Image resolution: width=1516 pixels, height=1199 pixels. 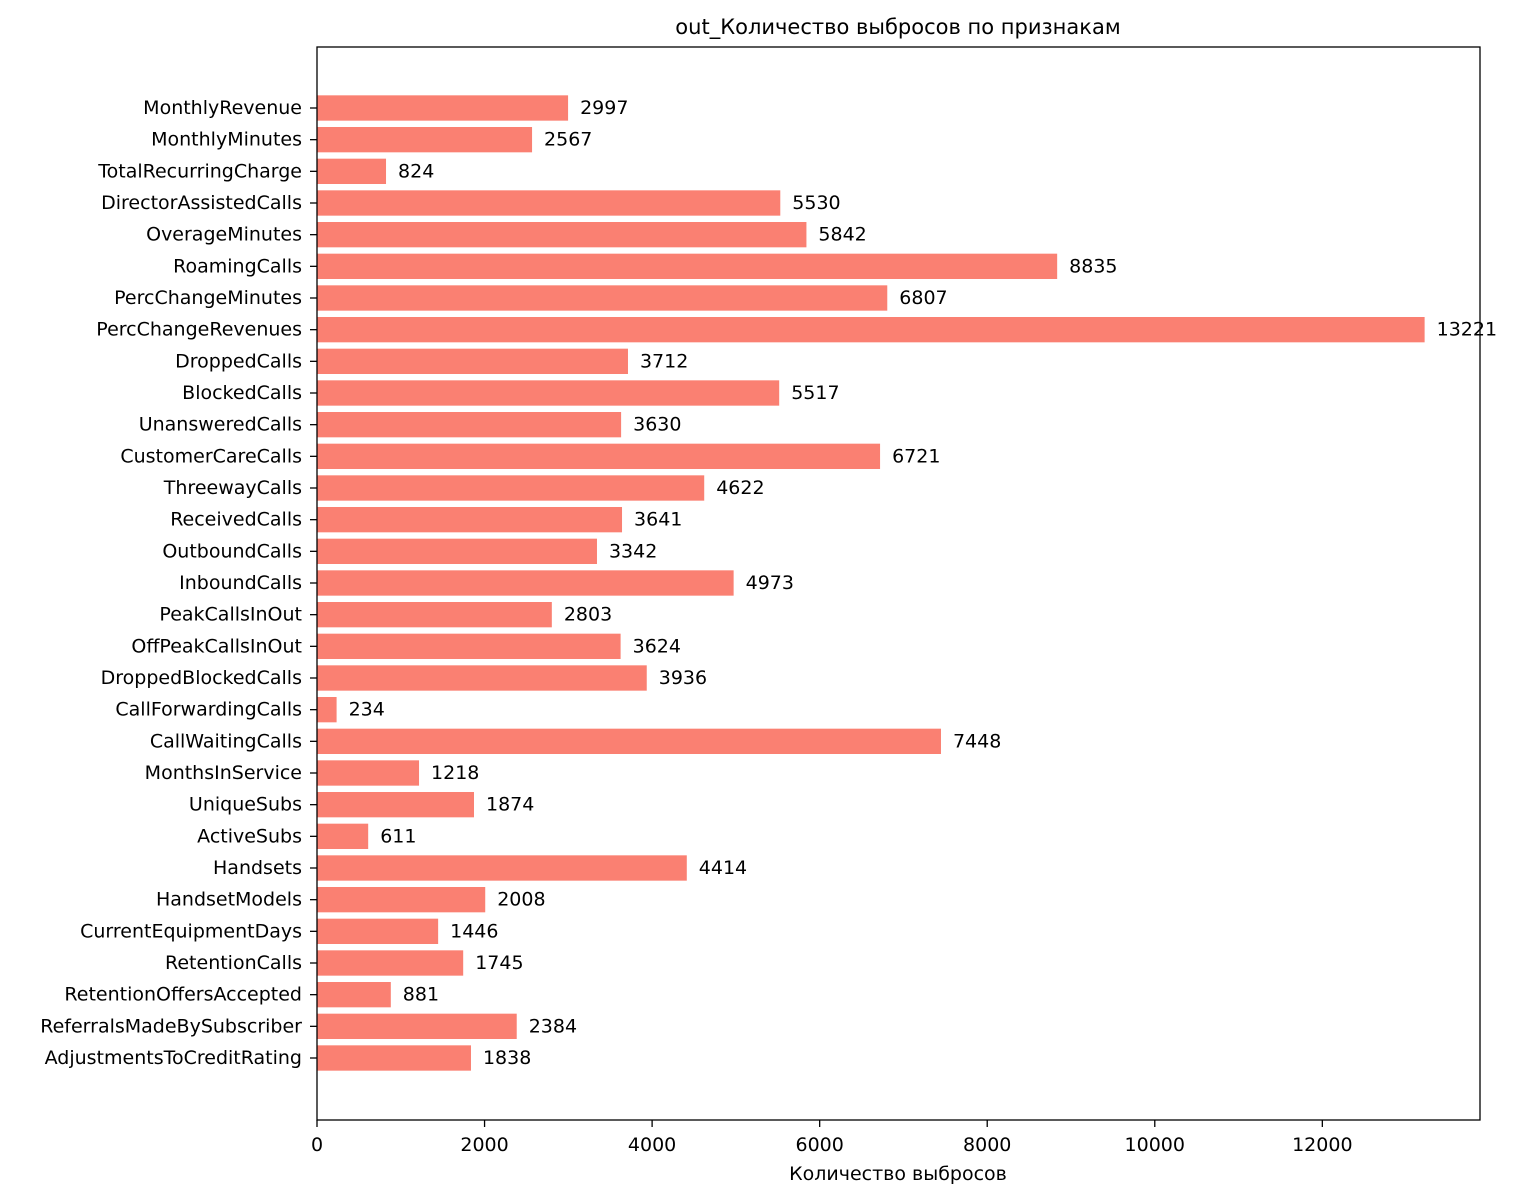 I want to click on bar-CustomerCareCalls, so click(x=599, y=456).